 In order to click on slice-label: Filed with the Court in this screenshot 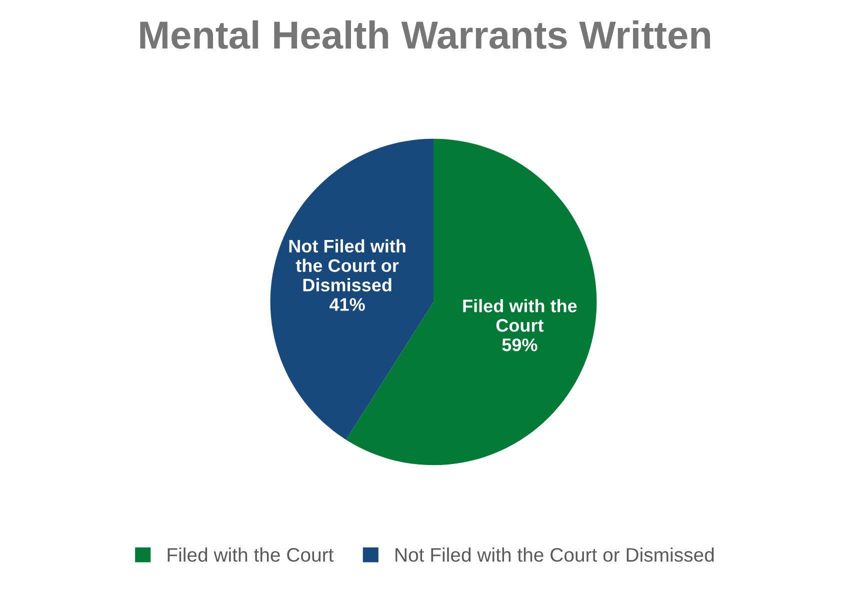, I will do `click(520, 315)`.